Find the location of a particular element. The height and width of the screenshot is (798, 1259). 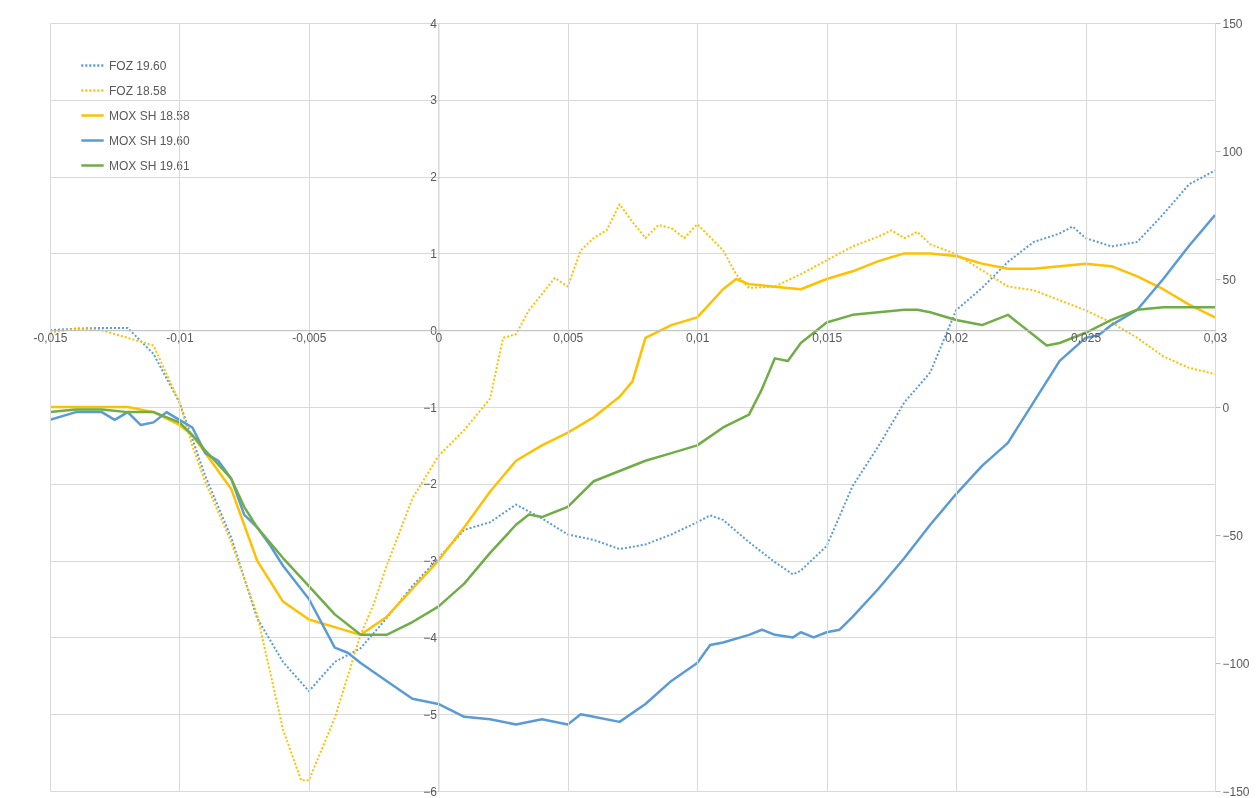

y2-tick-label: 50 is located at coordinates (1229, 279).